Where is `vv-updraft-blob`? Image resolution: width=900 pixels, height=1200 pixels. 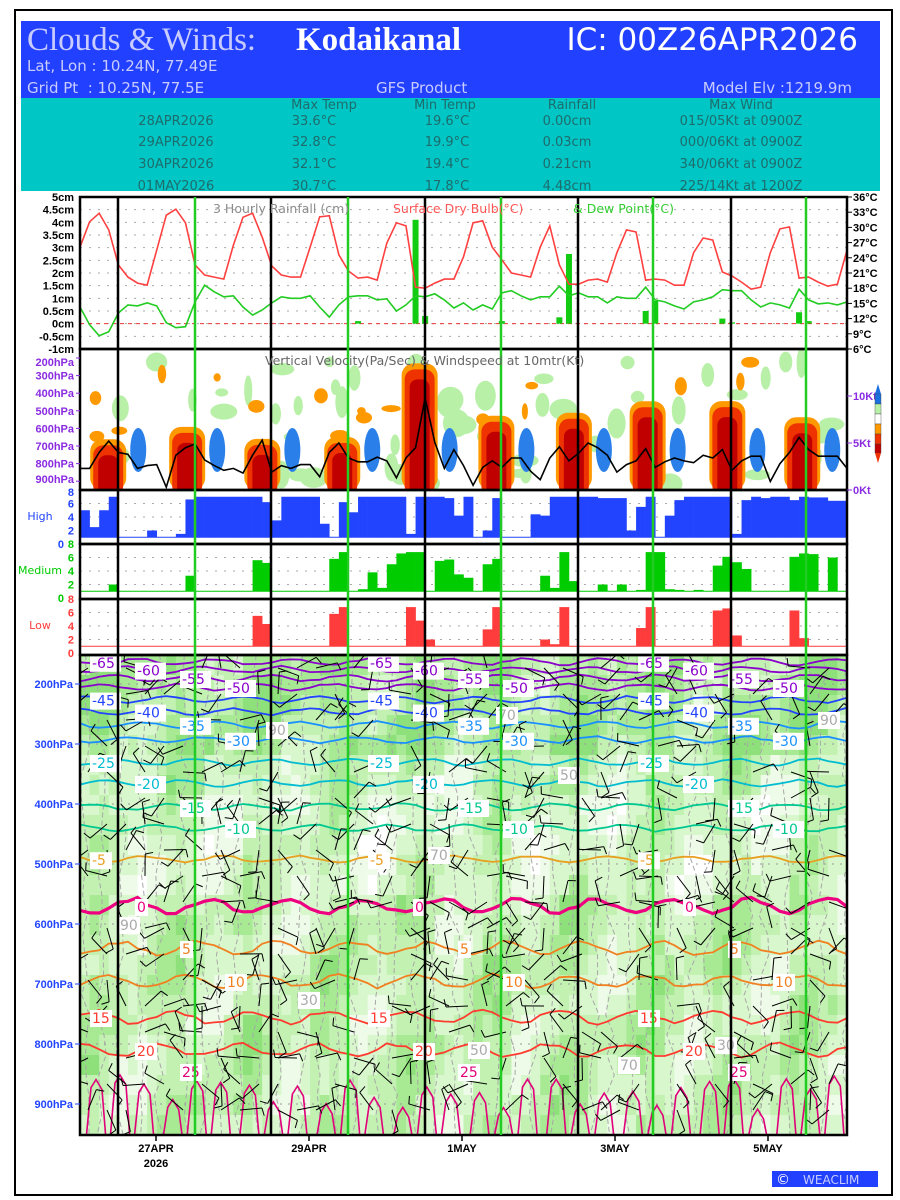 vv-updraft-blob is located at coordinates (391, 409).